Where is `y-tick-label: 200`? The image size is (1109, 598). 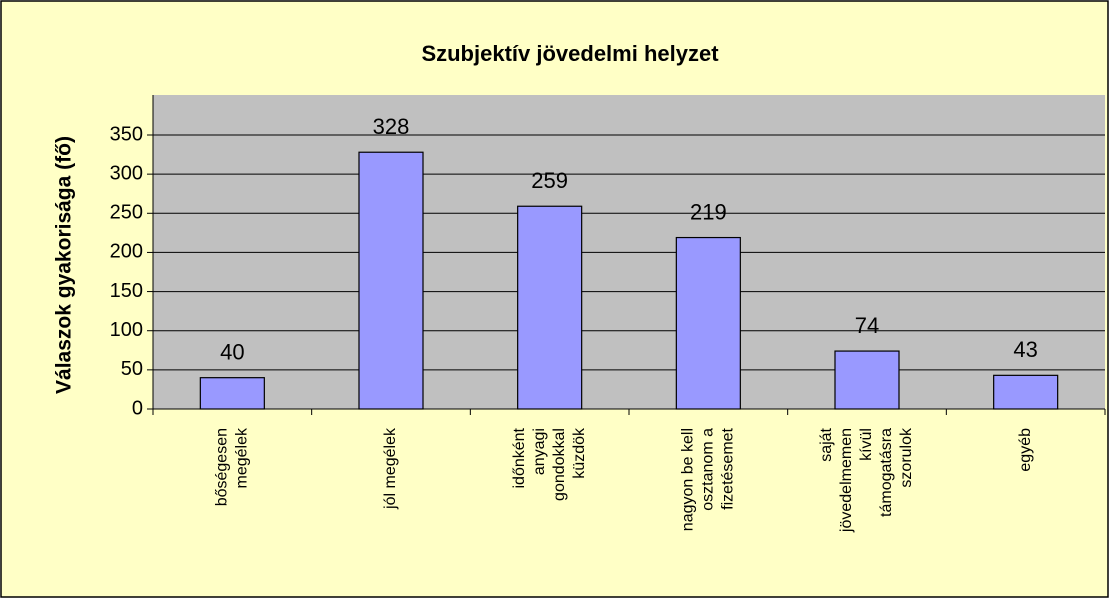
y-tick-label: 200 is located at coordinates (126, 252).